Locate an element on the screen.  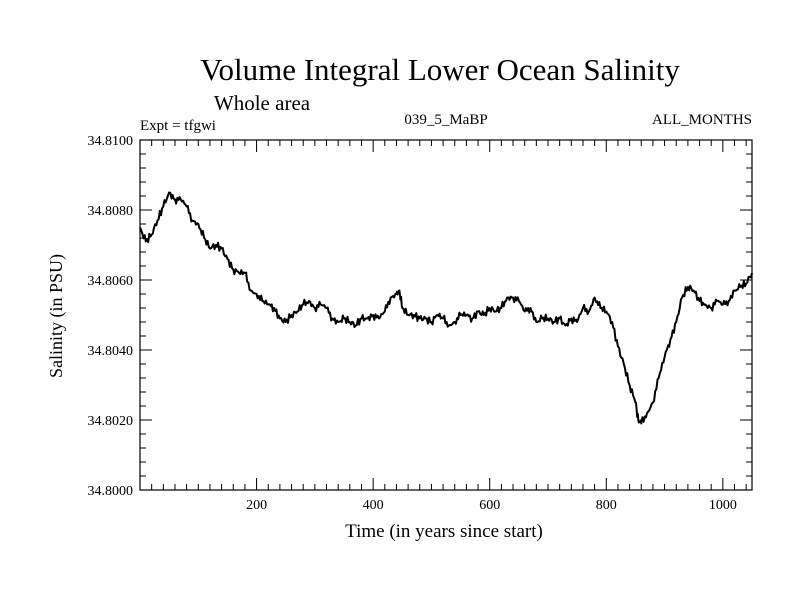
y-tick-label: 34.8000 is located at coordinates (111, 491).